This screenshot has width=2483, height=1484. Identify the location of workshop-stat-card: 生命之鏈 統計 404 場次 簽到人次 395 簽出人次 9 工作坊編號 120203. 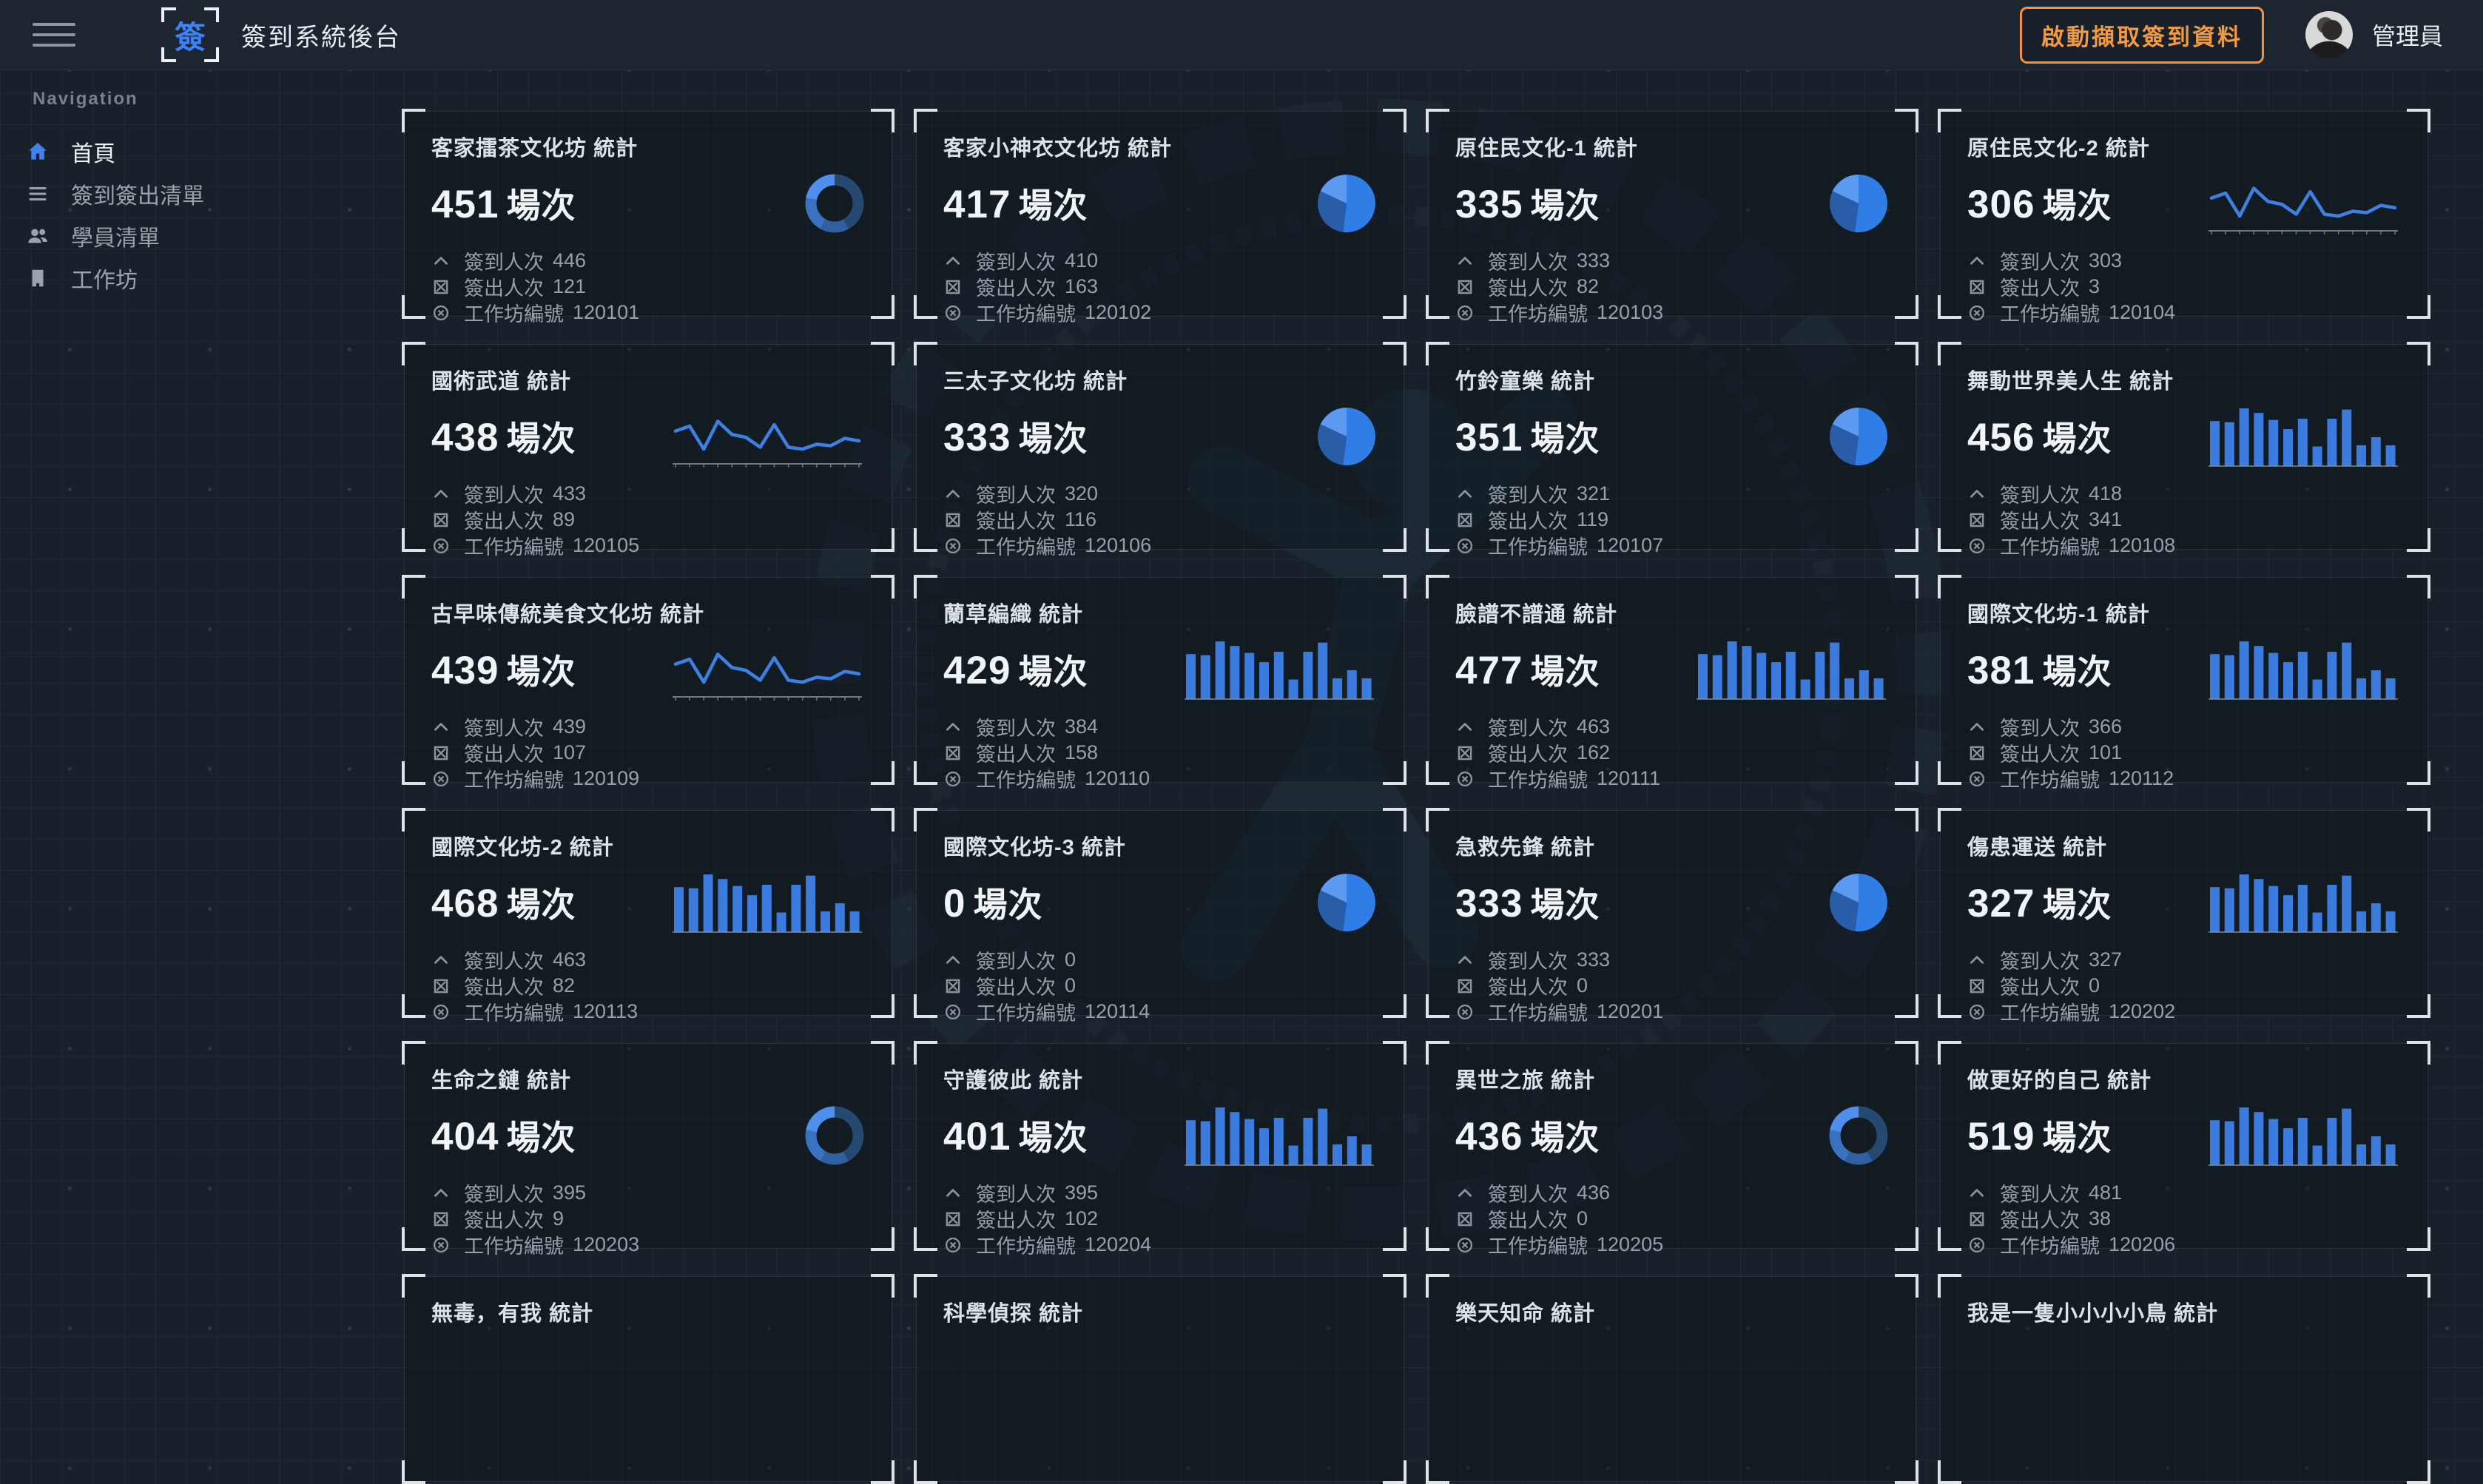
(648, 1149).